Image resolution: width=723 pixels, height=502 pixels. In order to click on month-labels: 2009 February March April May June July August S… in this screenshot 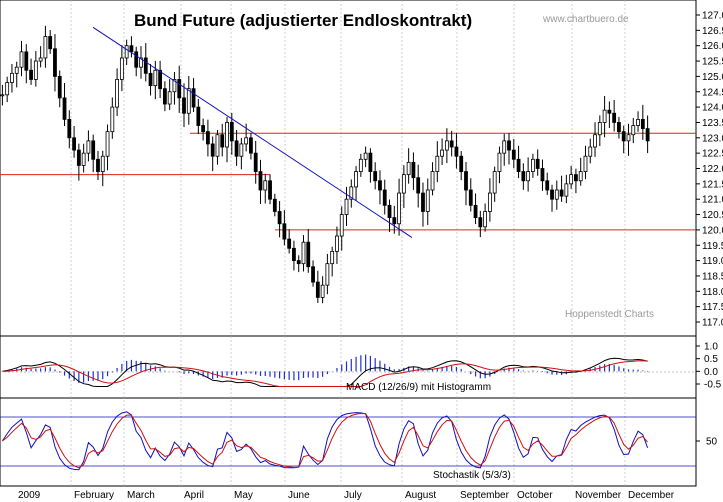, I will do `click(346, 495)`.